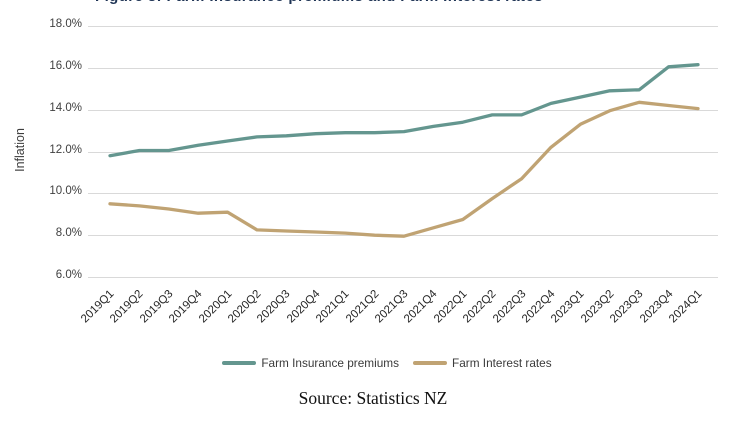  What do you see at coordinates (65, 107) in the screenshot?
I see `y-tick-label: 14.0%` at bounding box center [65, 107].